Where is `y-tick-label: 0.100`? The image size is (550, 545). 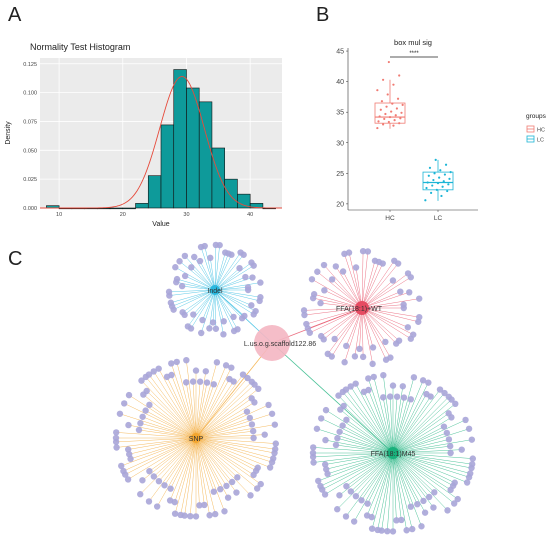 y-tick-label: 0.100 is located at coordinates (30, 94).